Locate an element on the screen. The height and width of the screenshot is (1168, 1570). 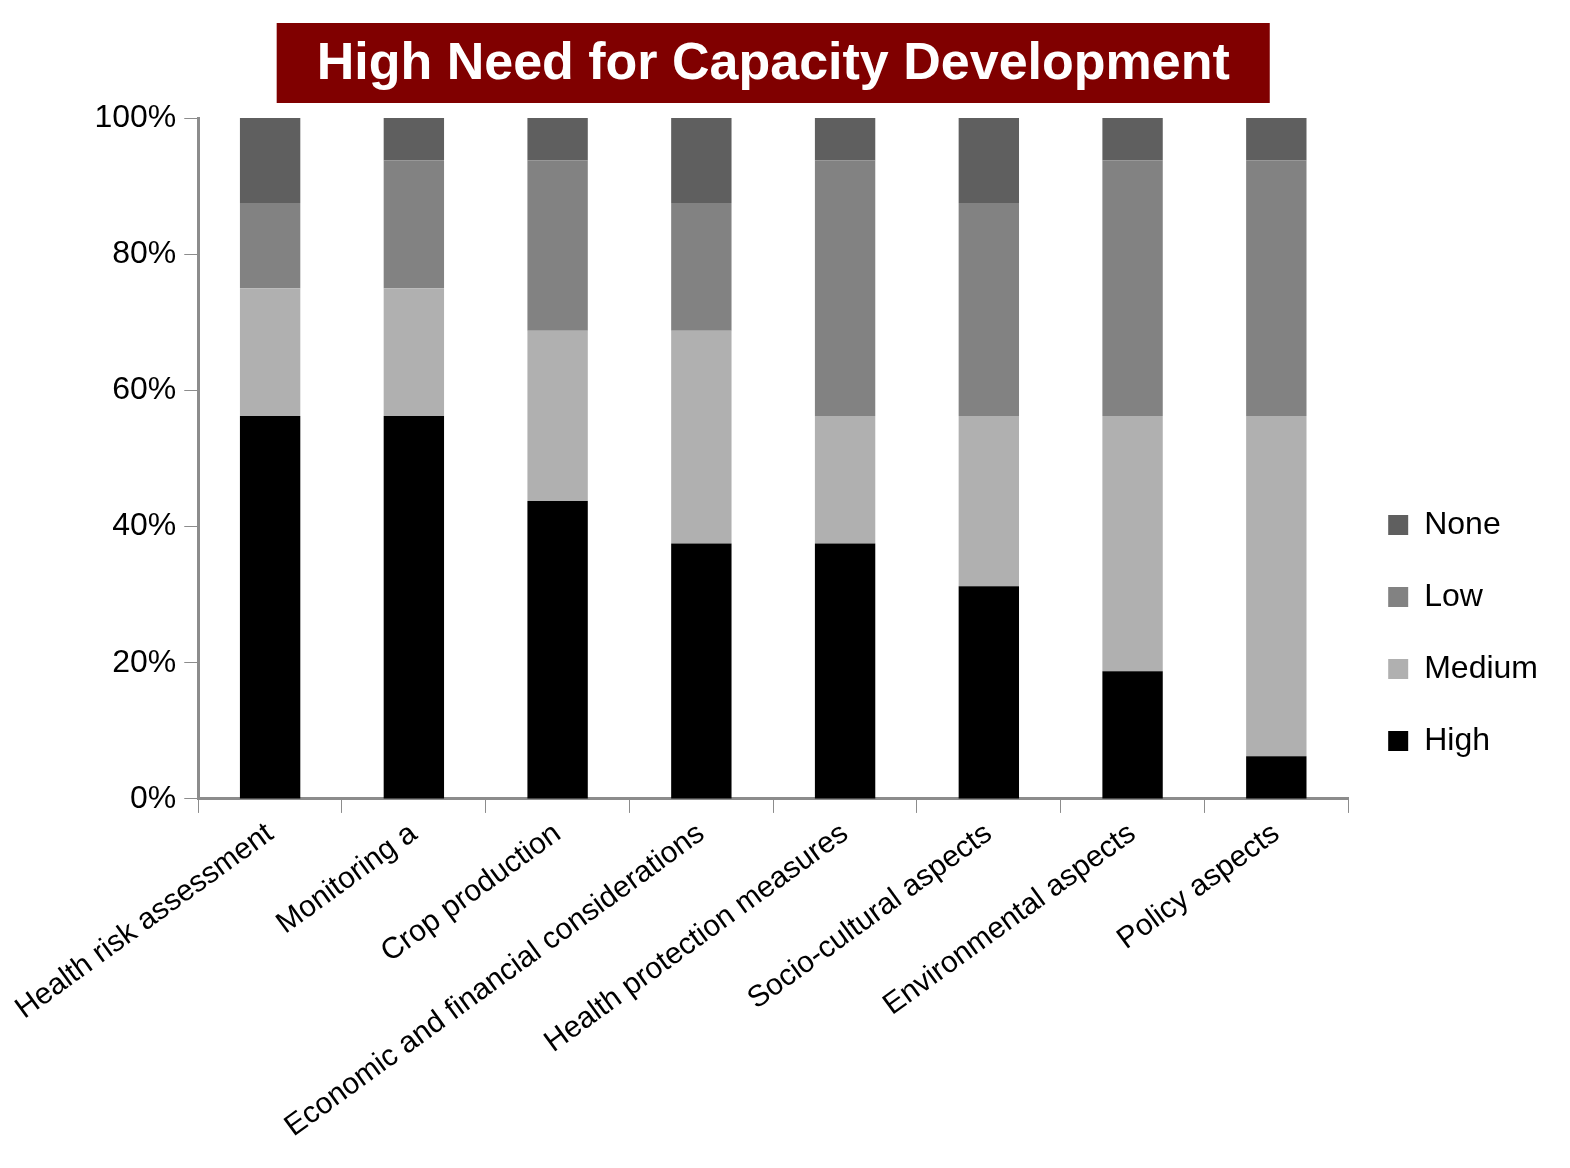
legend-label: Medium is located at coordinates (1481, 666).